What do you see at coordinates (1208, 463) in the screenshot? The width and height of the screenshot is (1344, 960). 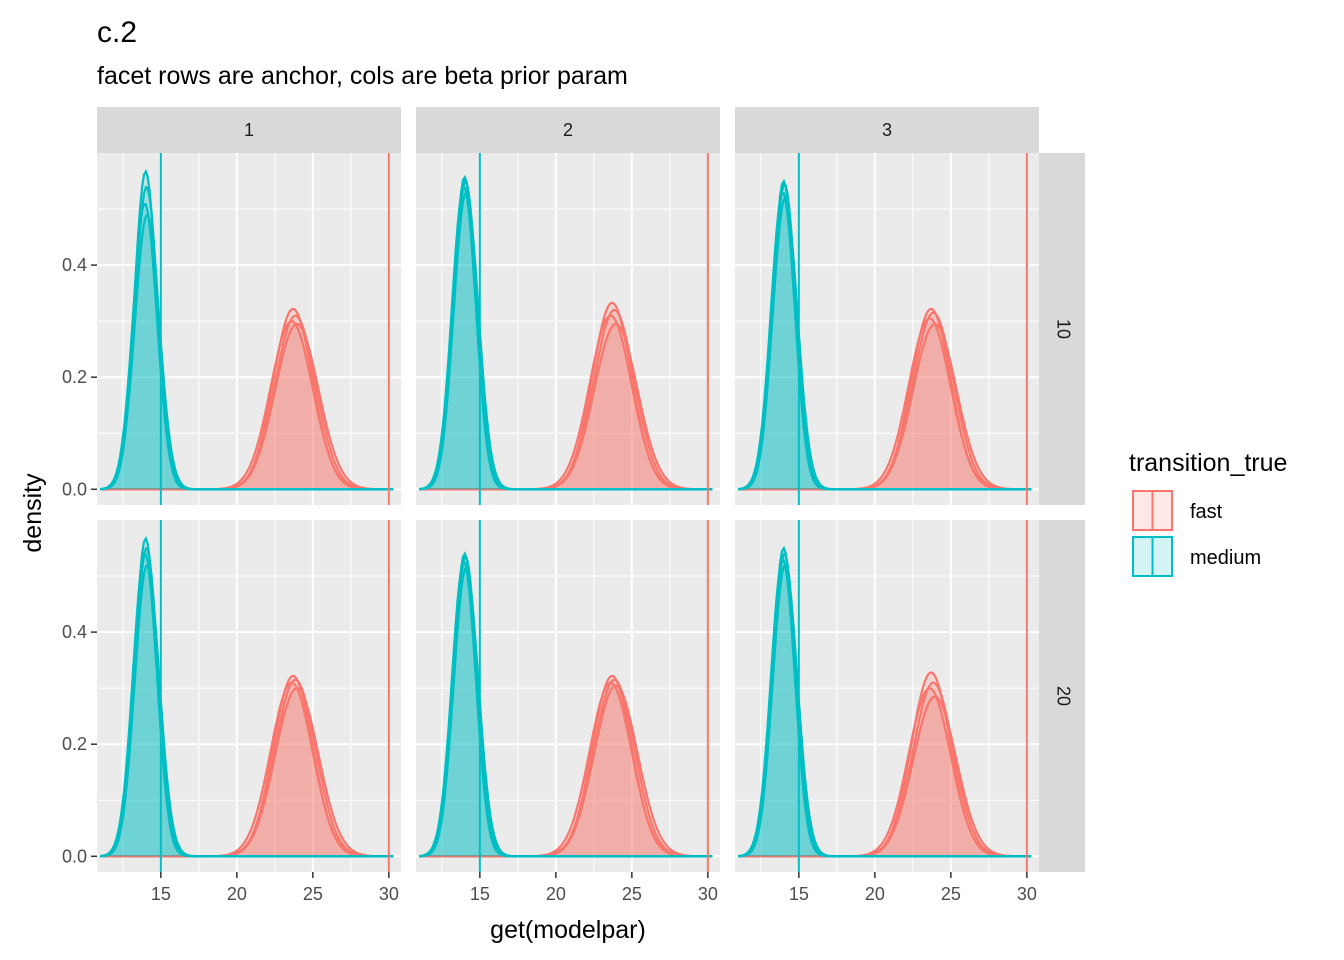 I see `legend-title: transition_true` at bounding box center [1208, 463].